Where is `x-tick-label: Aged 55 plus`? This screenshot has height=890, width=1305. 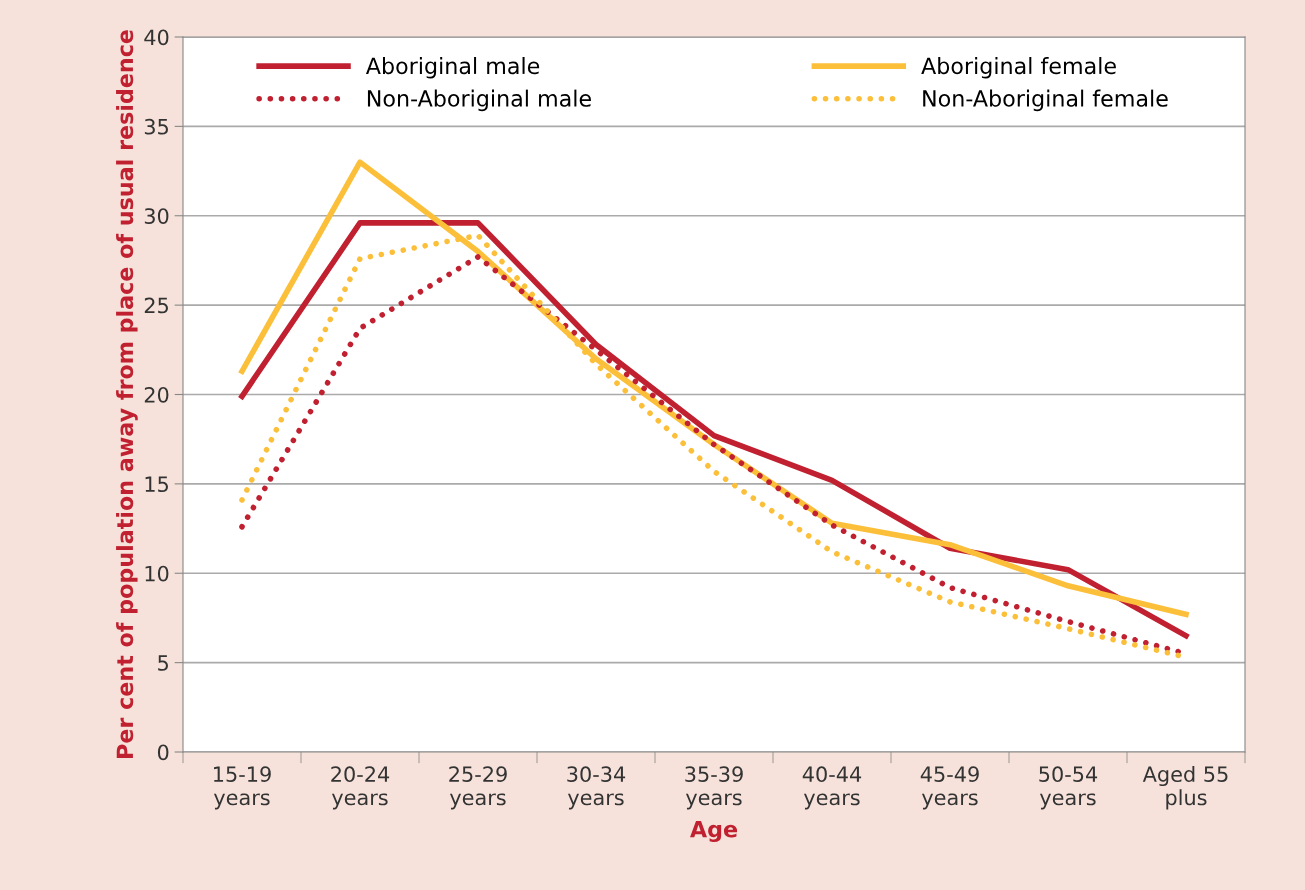 x-tick-label: Aged 55 plus is located at coordinates (1185, 787).